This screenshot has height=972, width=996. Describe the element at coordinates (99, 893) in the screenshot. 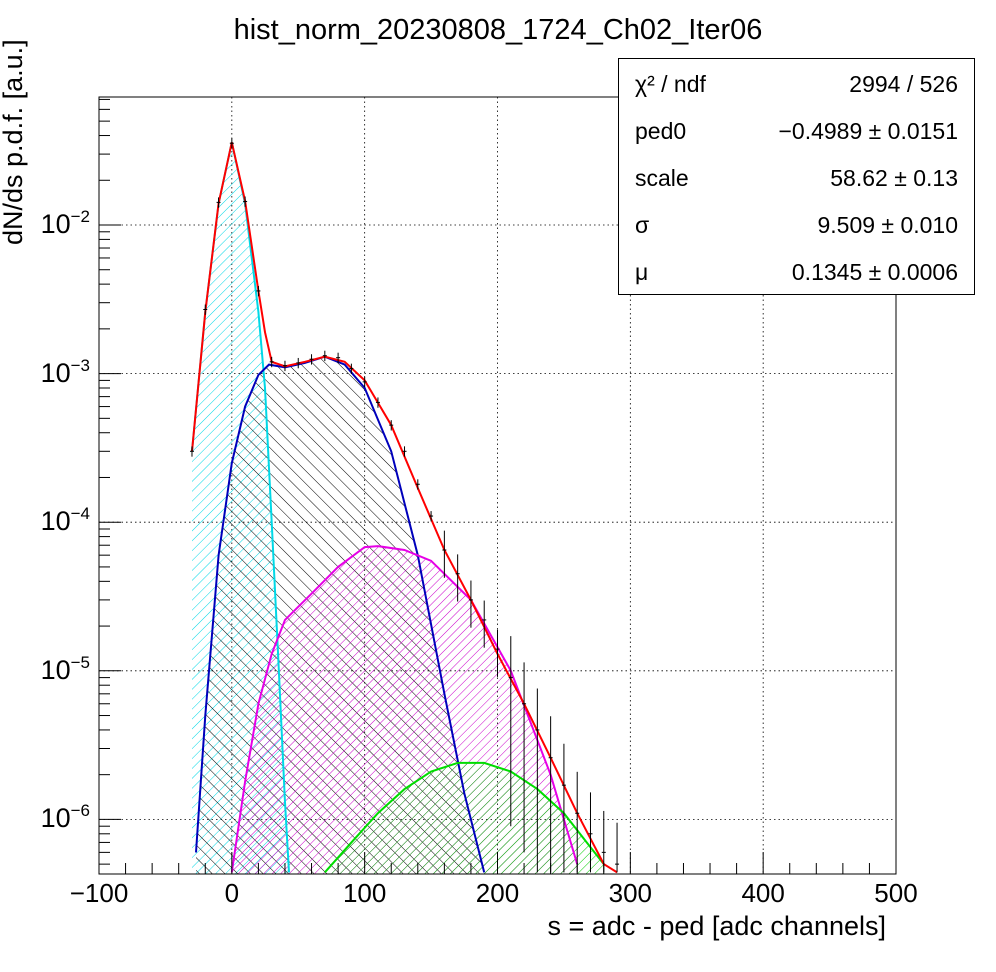

I see `x-tick-label: −100` at that location.